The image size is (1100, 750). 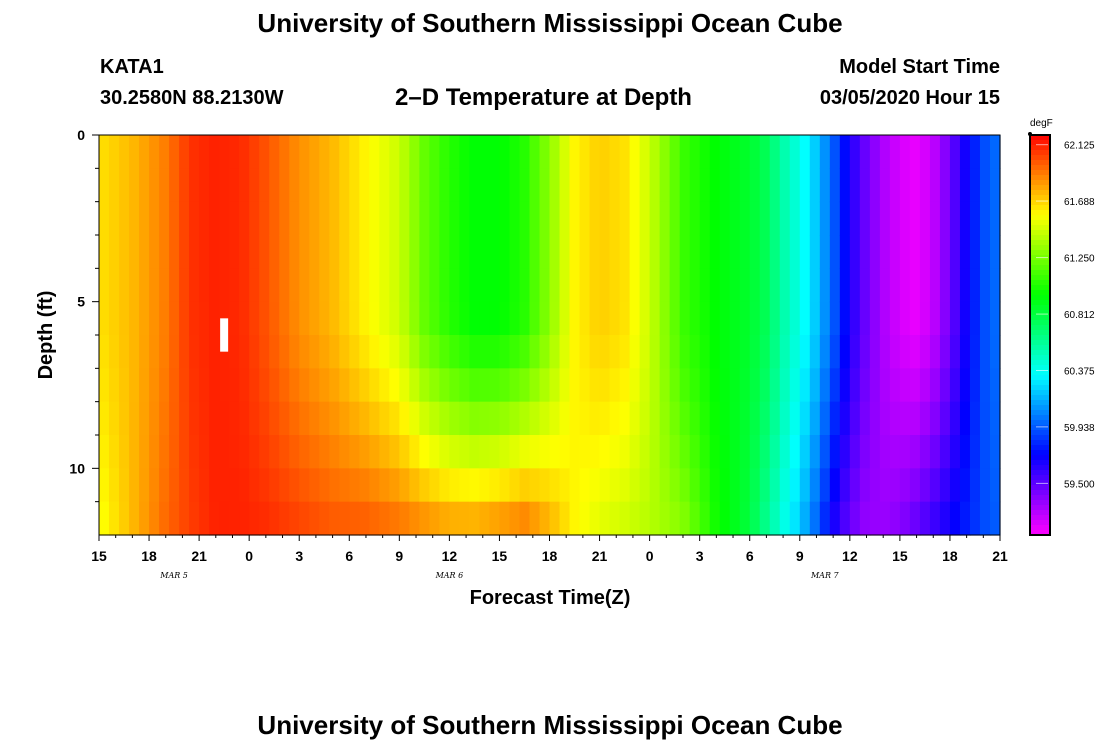 What do you see at coordinates (81, 135) in the screenshot?
I see `y-tick-label: 0` at bounding box center [81, 135].